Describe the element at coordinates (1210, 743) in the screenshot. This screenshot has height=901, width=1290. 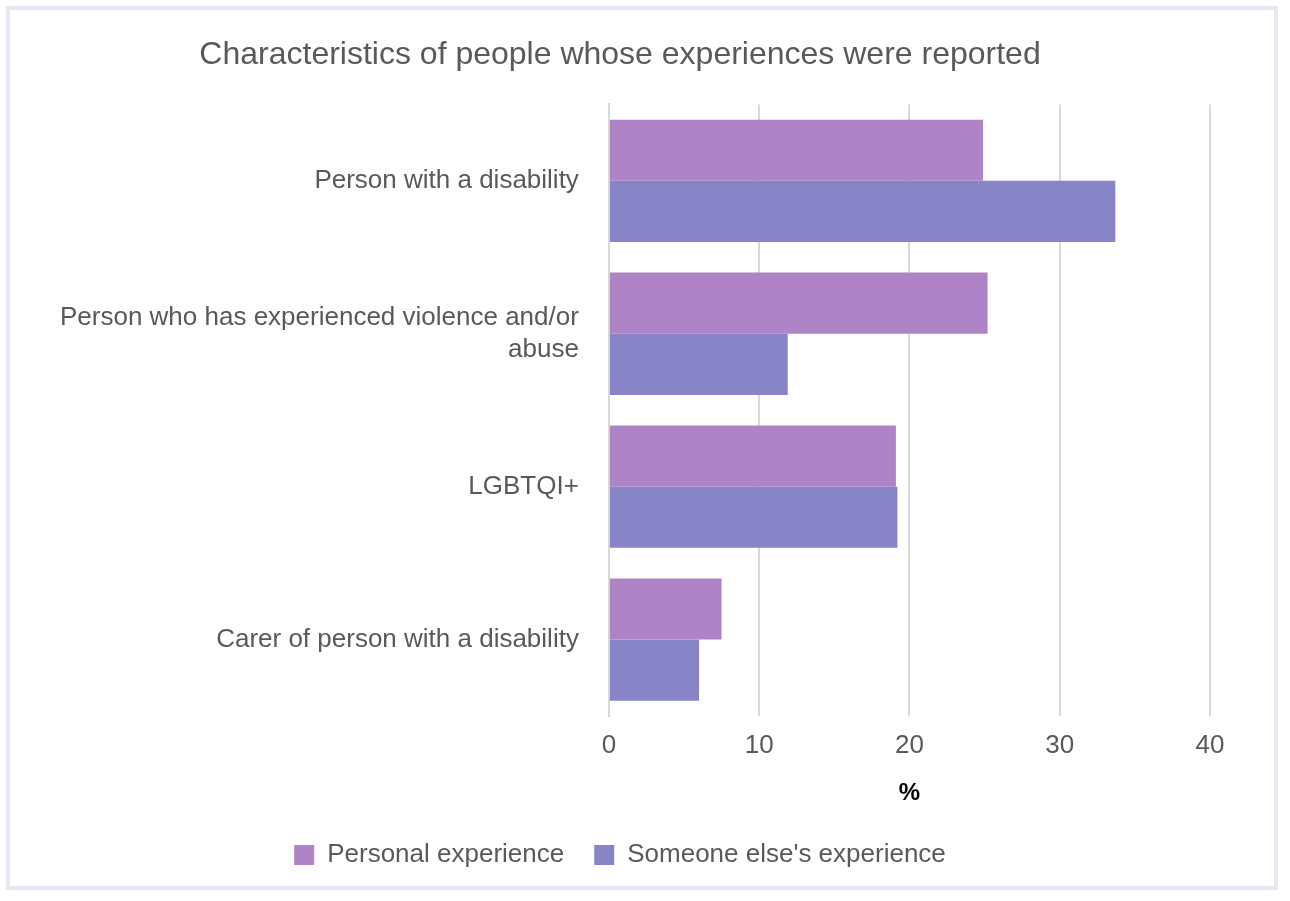
I see `x-tick-label: 40` at that location.